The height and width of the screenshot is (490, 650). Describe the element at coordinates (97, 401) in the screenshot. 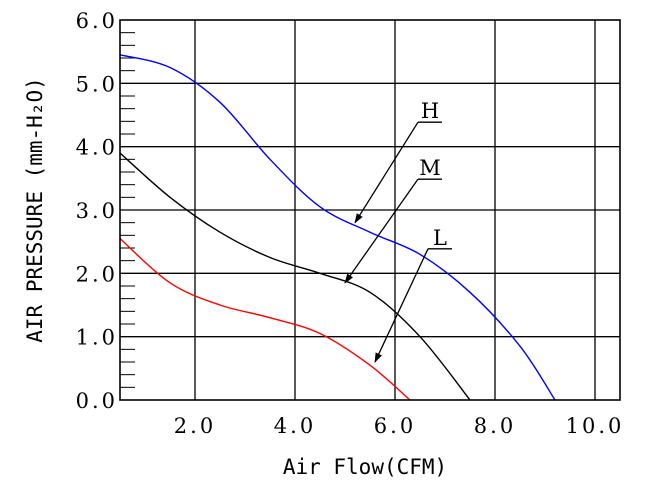

I see `y-tick-label: 0.0` at that location.